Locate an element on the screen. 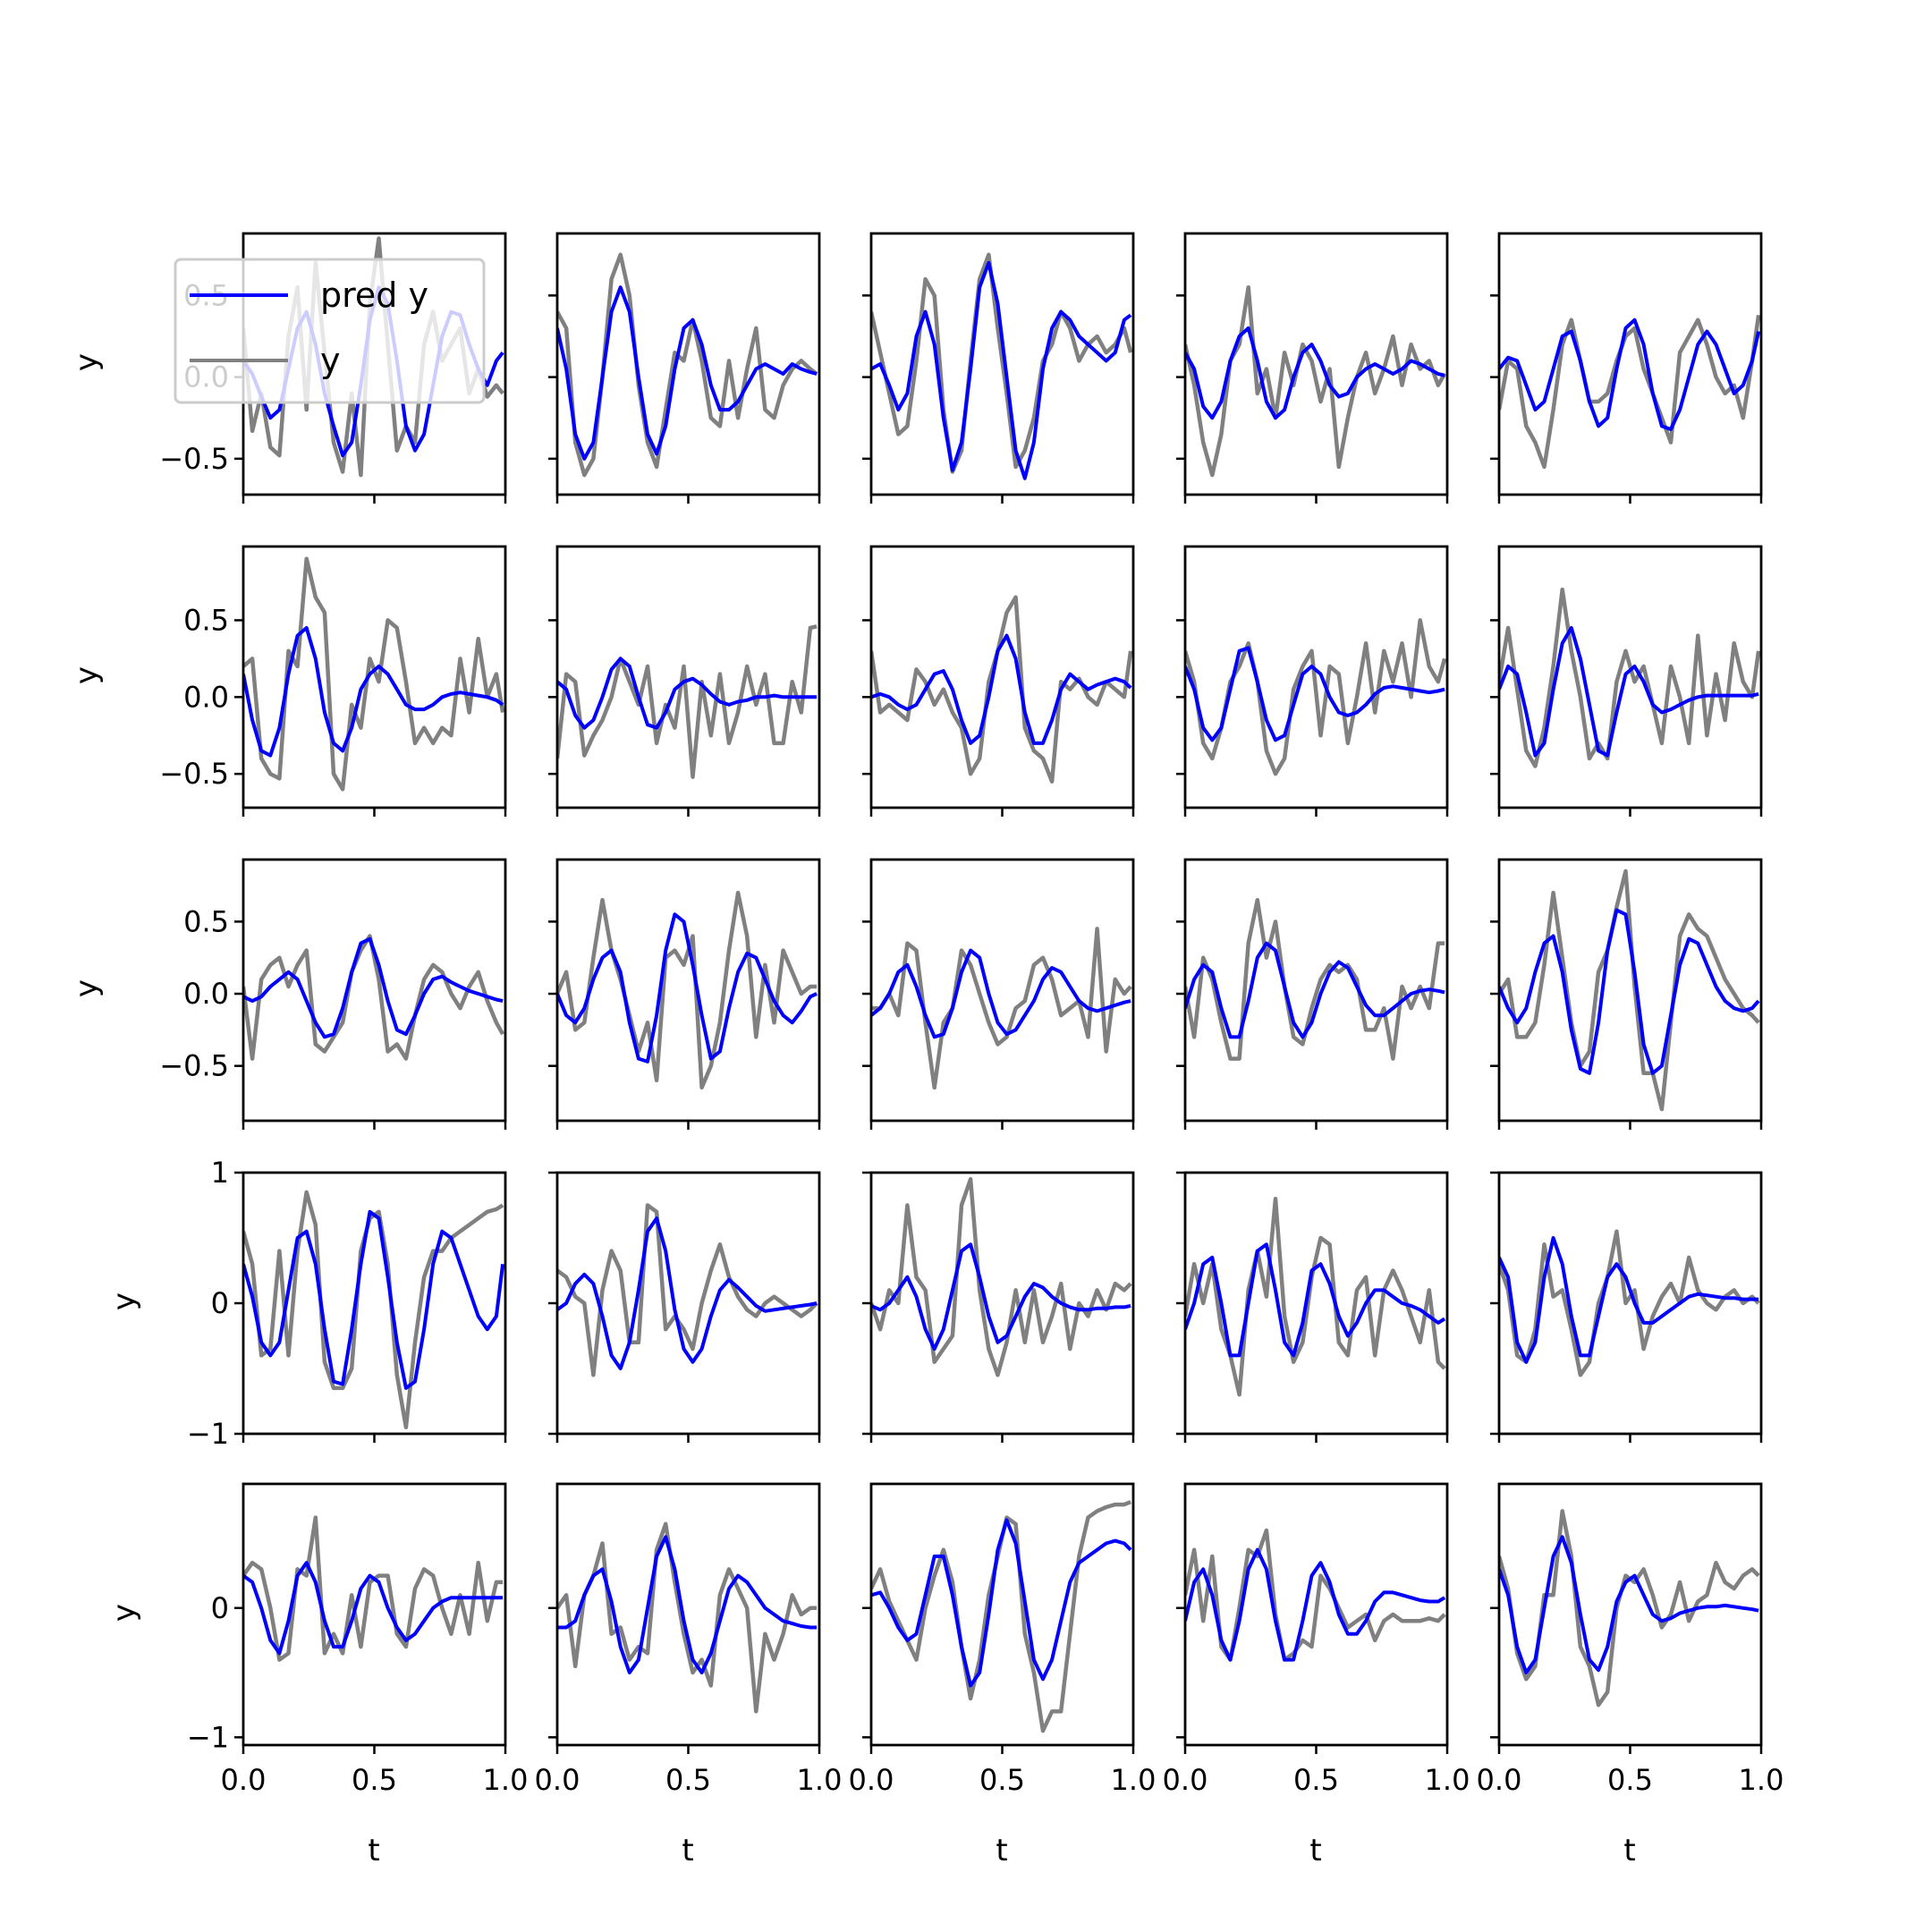  subplot-5-1: 0.0 0.5 1.0 −1 0 is located at coordinates (358, 1639).